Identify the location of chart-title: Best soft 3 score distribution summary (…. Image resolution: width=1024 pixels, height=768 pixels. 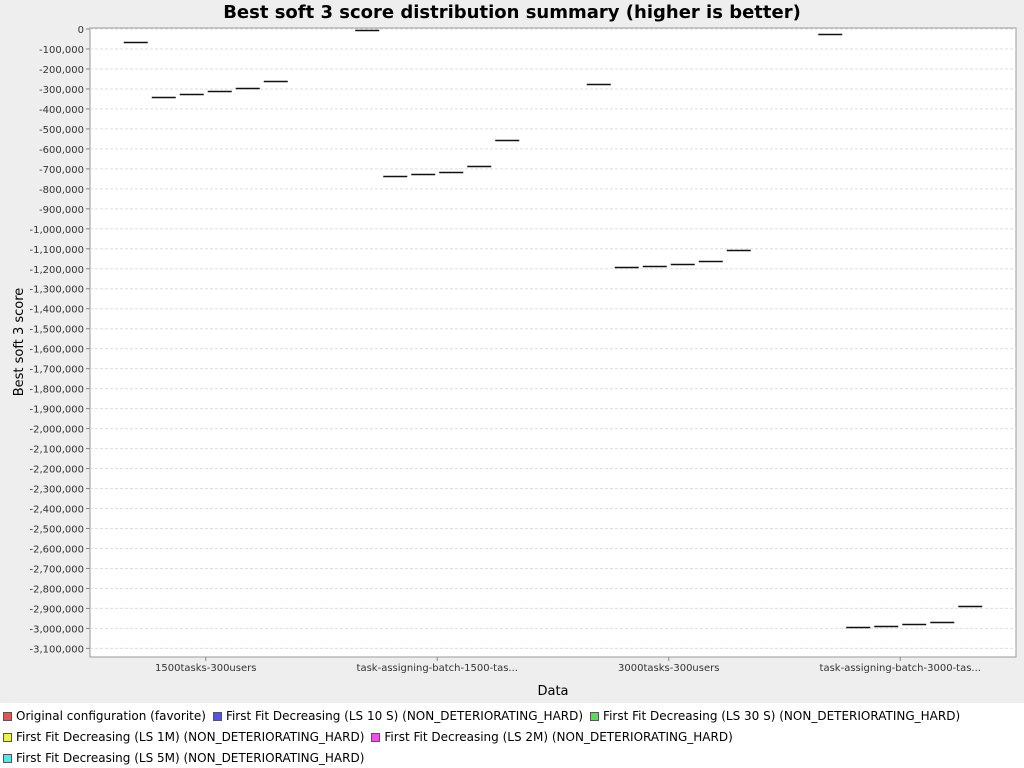
(512, 12).